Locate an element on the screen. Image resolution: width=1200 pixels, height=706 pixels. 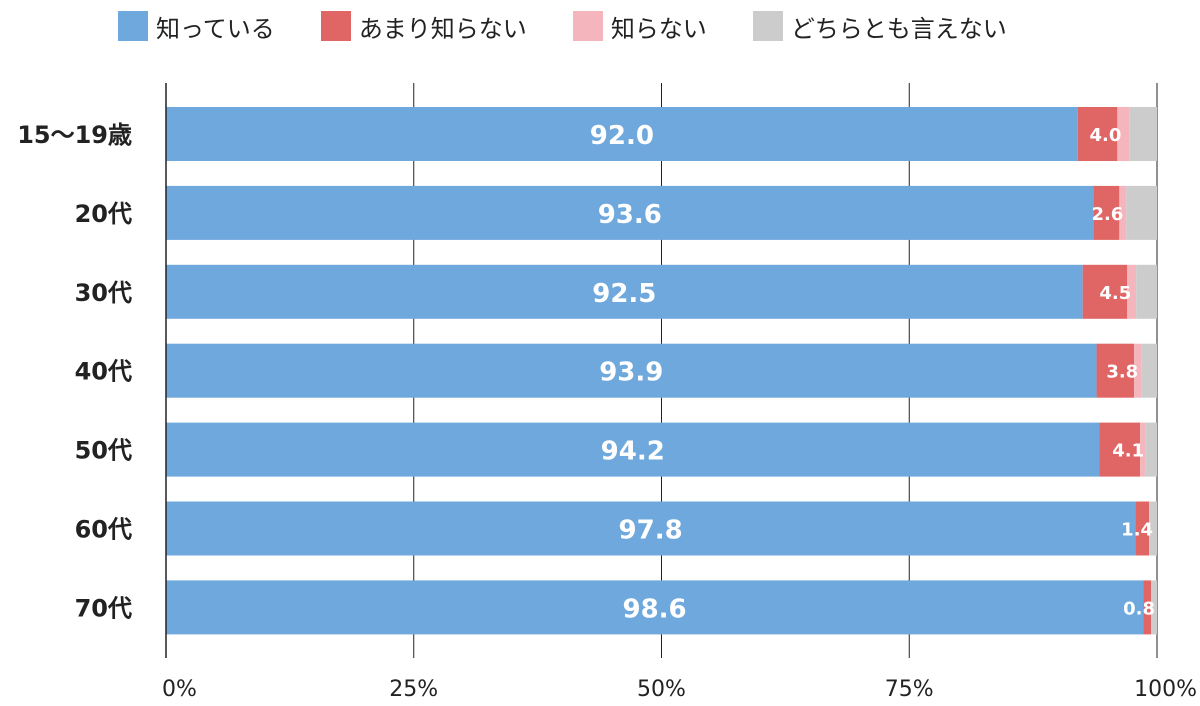
data-label: 92.0 is located at coordinates (622, 136).